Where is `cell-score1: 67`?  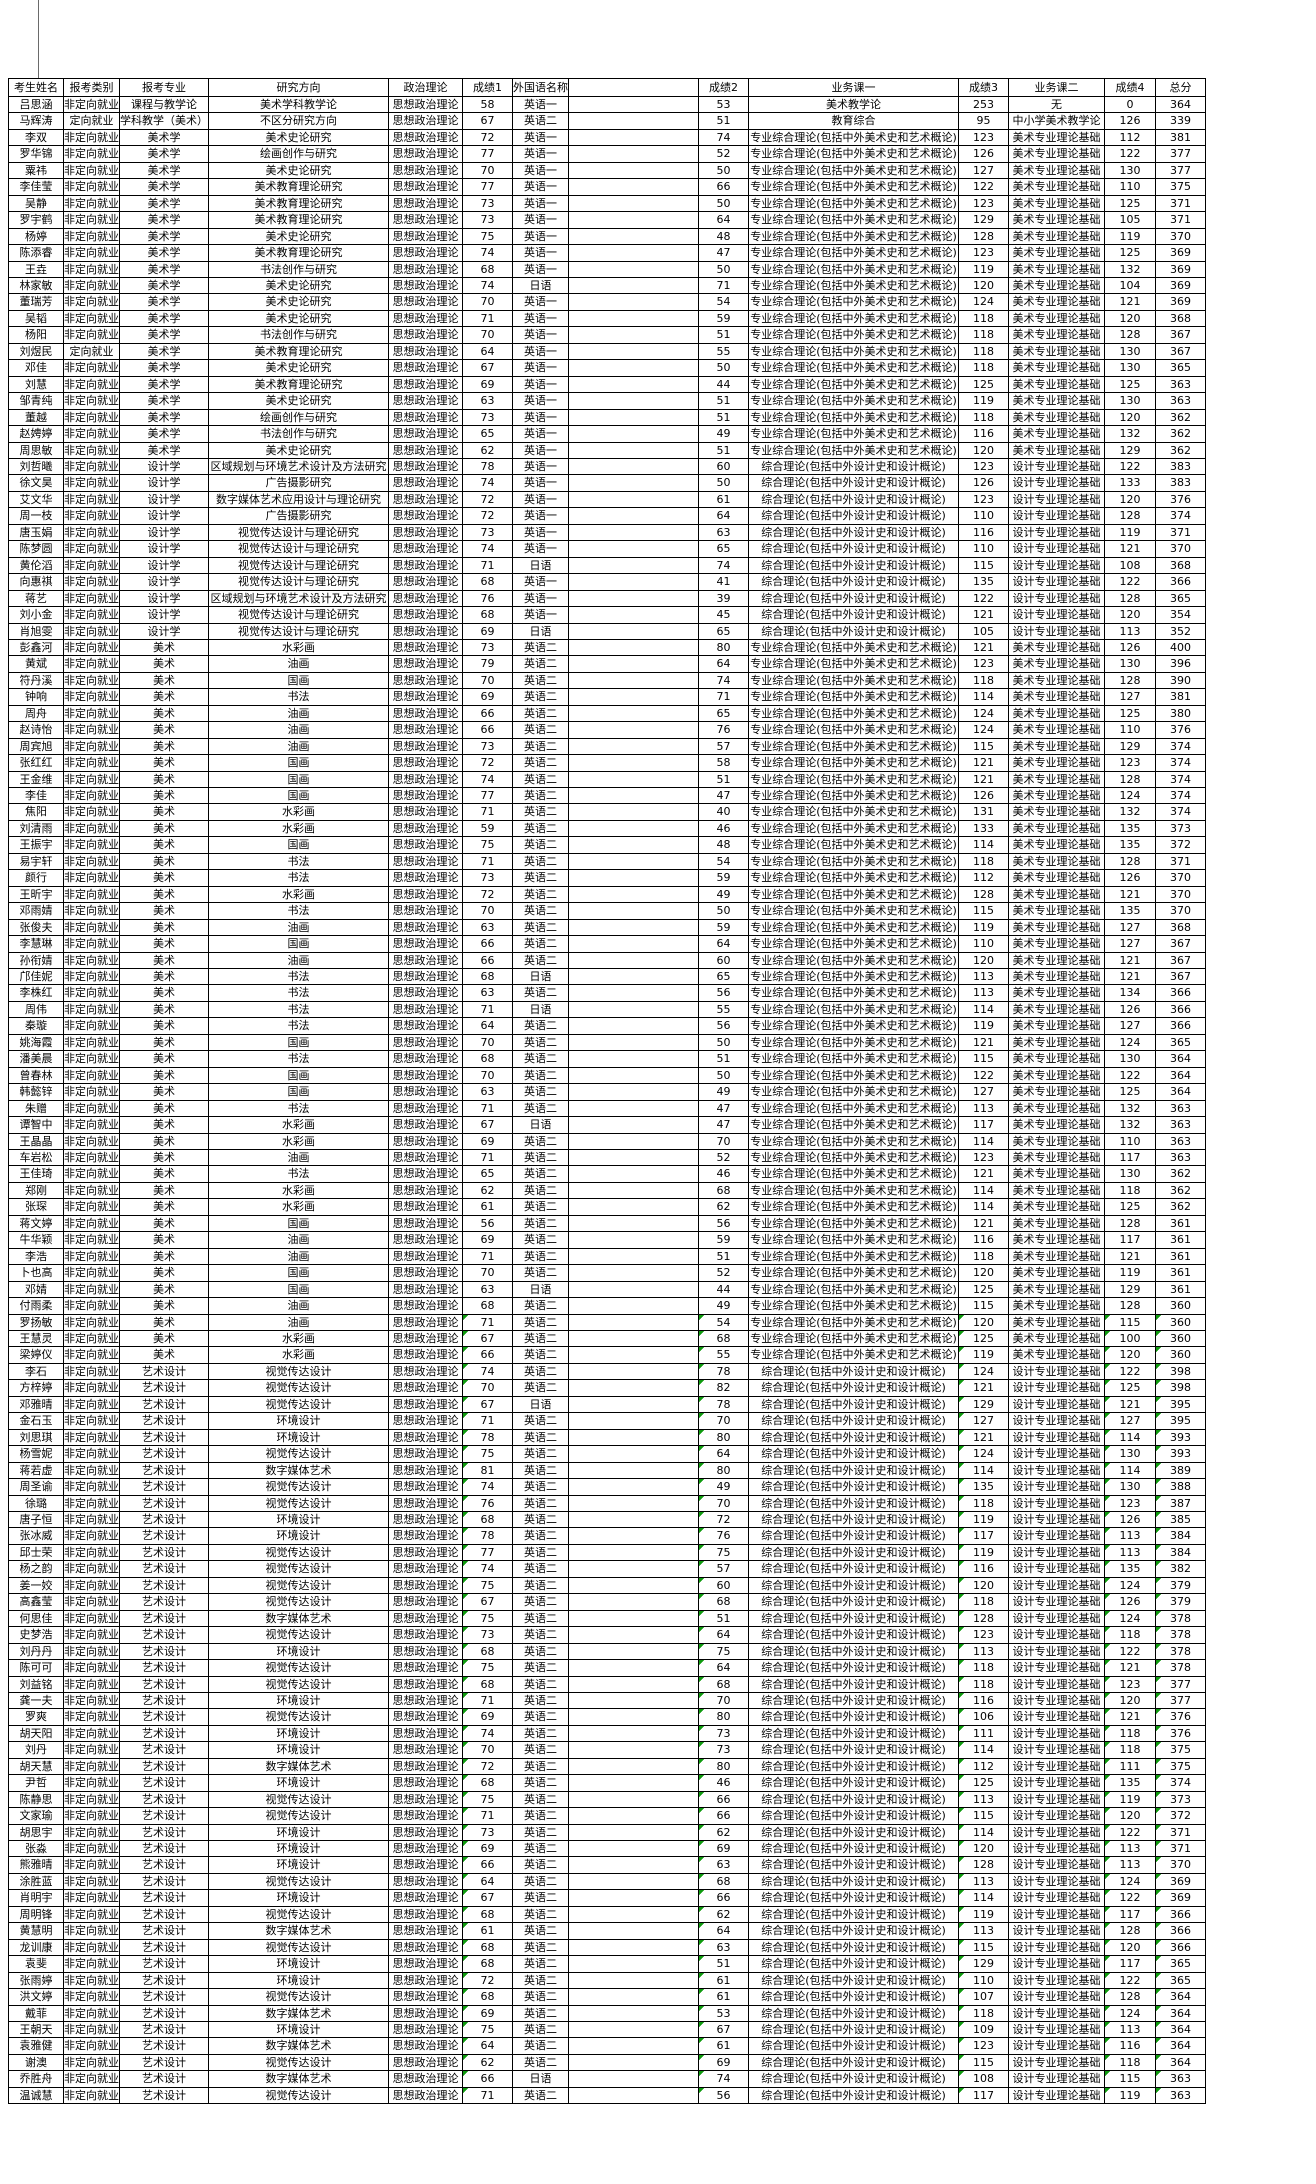
cell-score1: 67 is located at coordinates (487, 1602).